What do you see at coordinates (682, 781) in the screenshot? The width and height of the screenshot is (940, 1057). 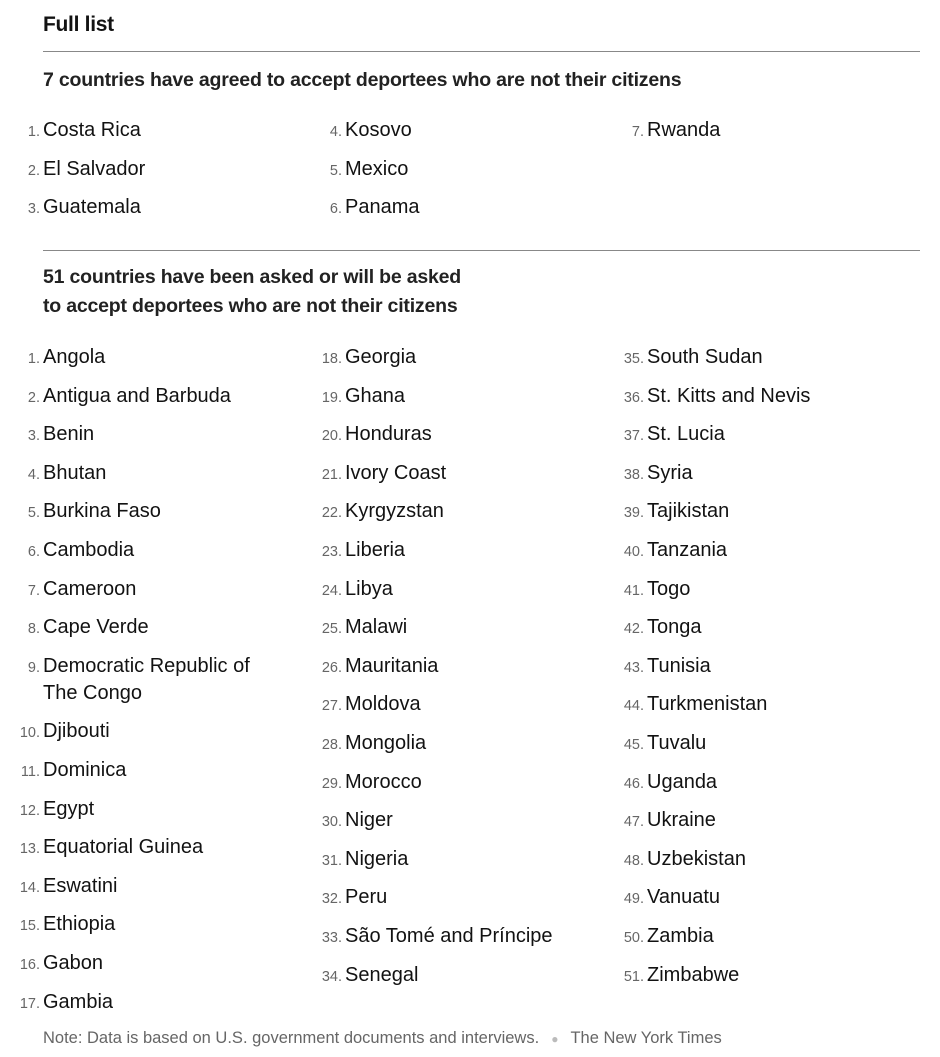 I see `country-name: Uganda` at bounding box center [682, 781].